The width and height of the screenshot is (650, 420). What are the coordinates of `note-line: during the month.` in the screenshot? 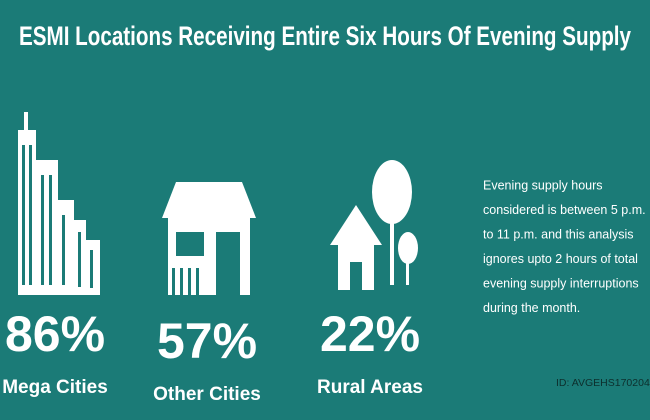 It's located at (531, 308).